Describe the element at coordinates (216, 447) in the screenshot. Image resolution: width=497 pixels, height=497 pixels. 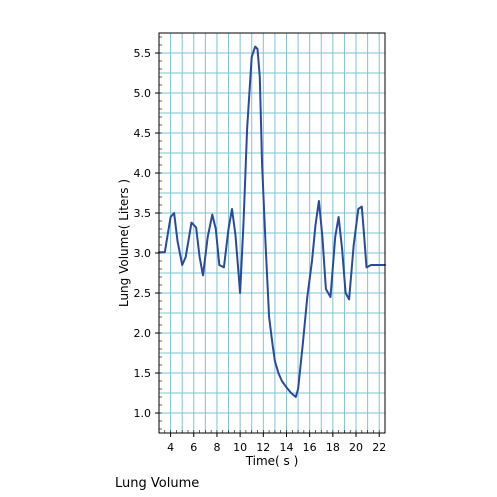
I see `x-tick-label: 8` at that location.